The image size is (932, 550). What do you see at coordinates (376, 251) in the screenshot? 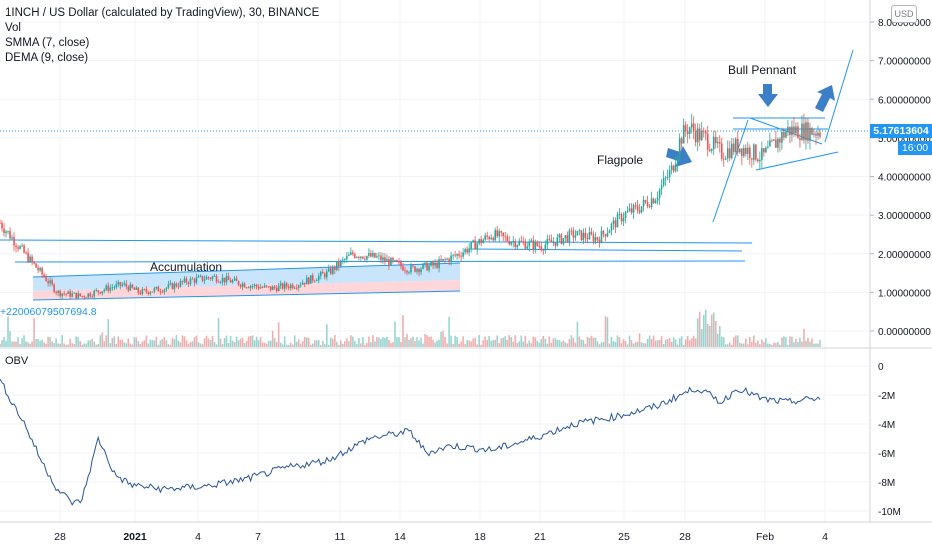
I see `support-resistance-lines` at bounding box center [376, 251].